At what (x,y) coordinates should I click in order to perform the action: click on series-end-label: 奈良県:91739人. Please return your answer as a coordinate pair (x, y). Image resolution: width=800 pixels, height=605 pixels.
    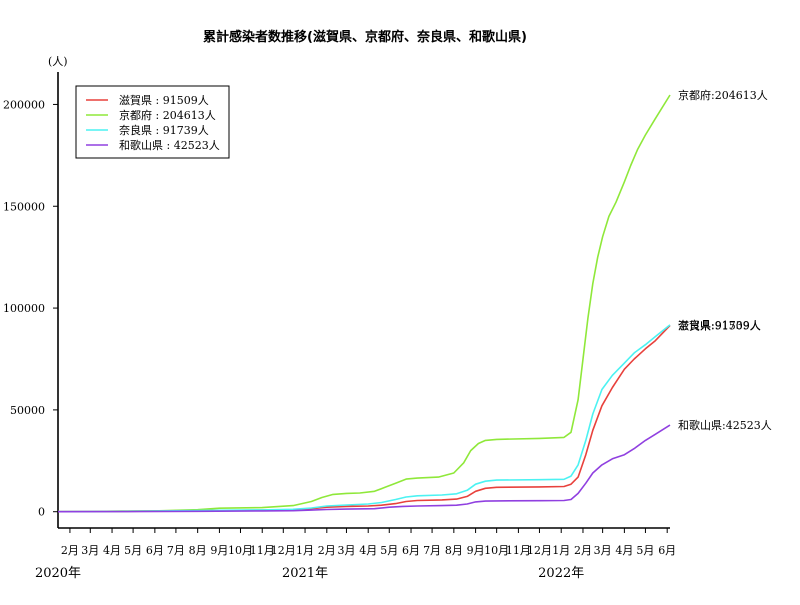
    Looking at the image, I should click on (719, 325).